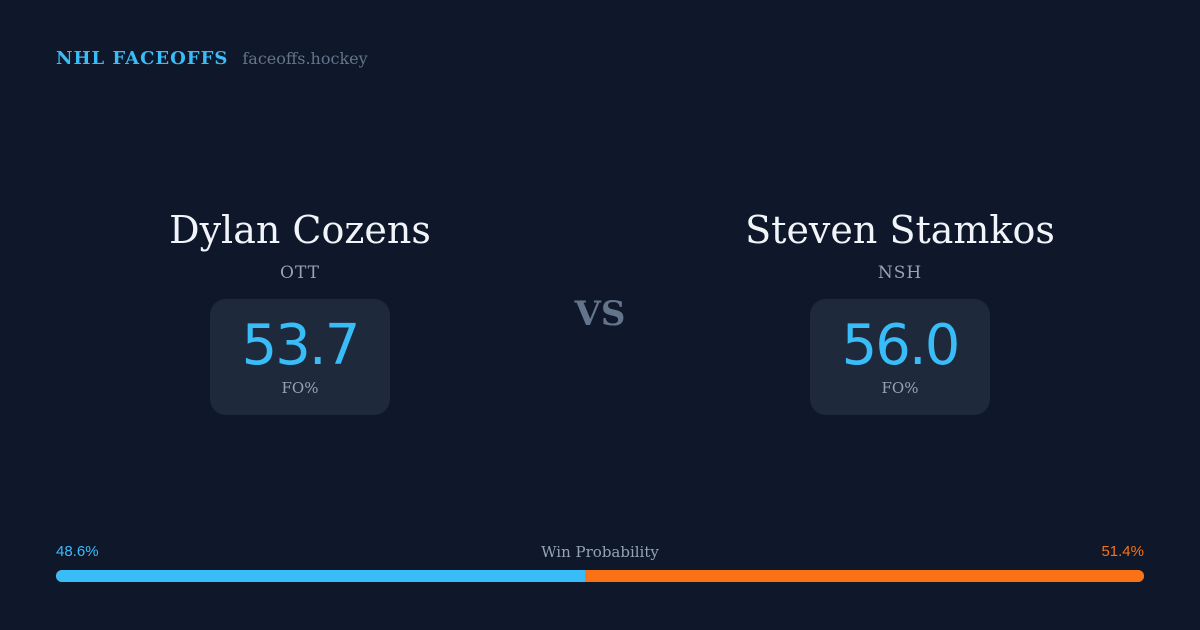  I want to click on player-right: Steven Stamkos NSH 56.0 FO%, so click(900, 310).